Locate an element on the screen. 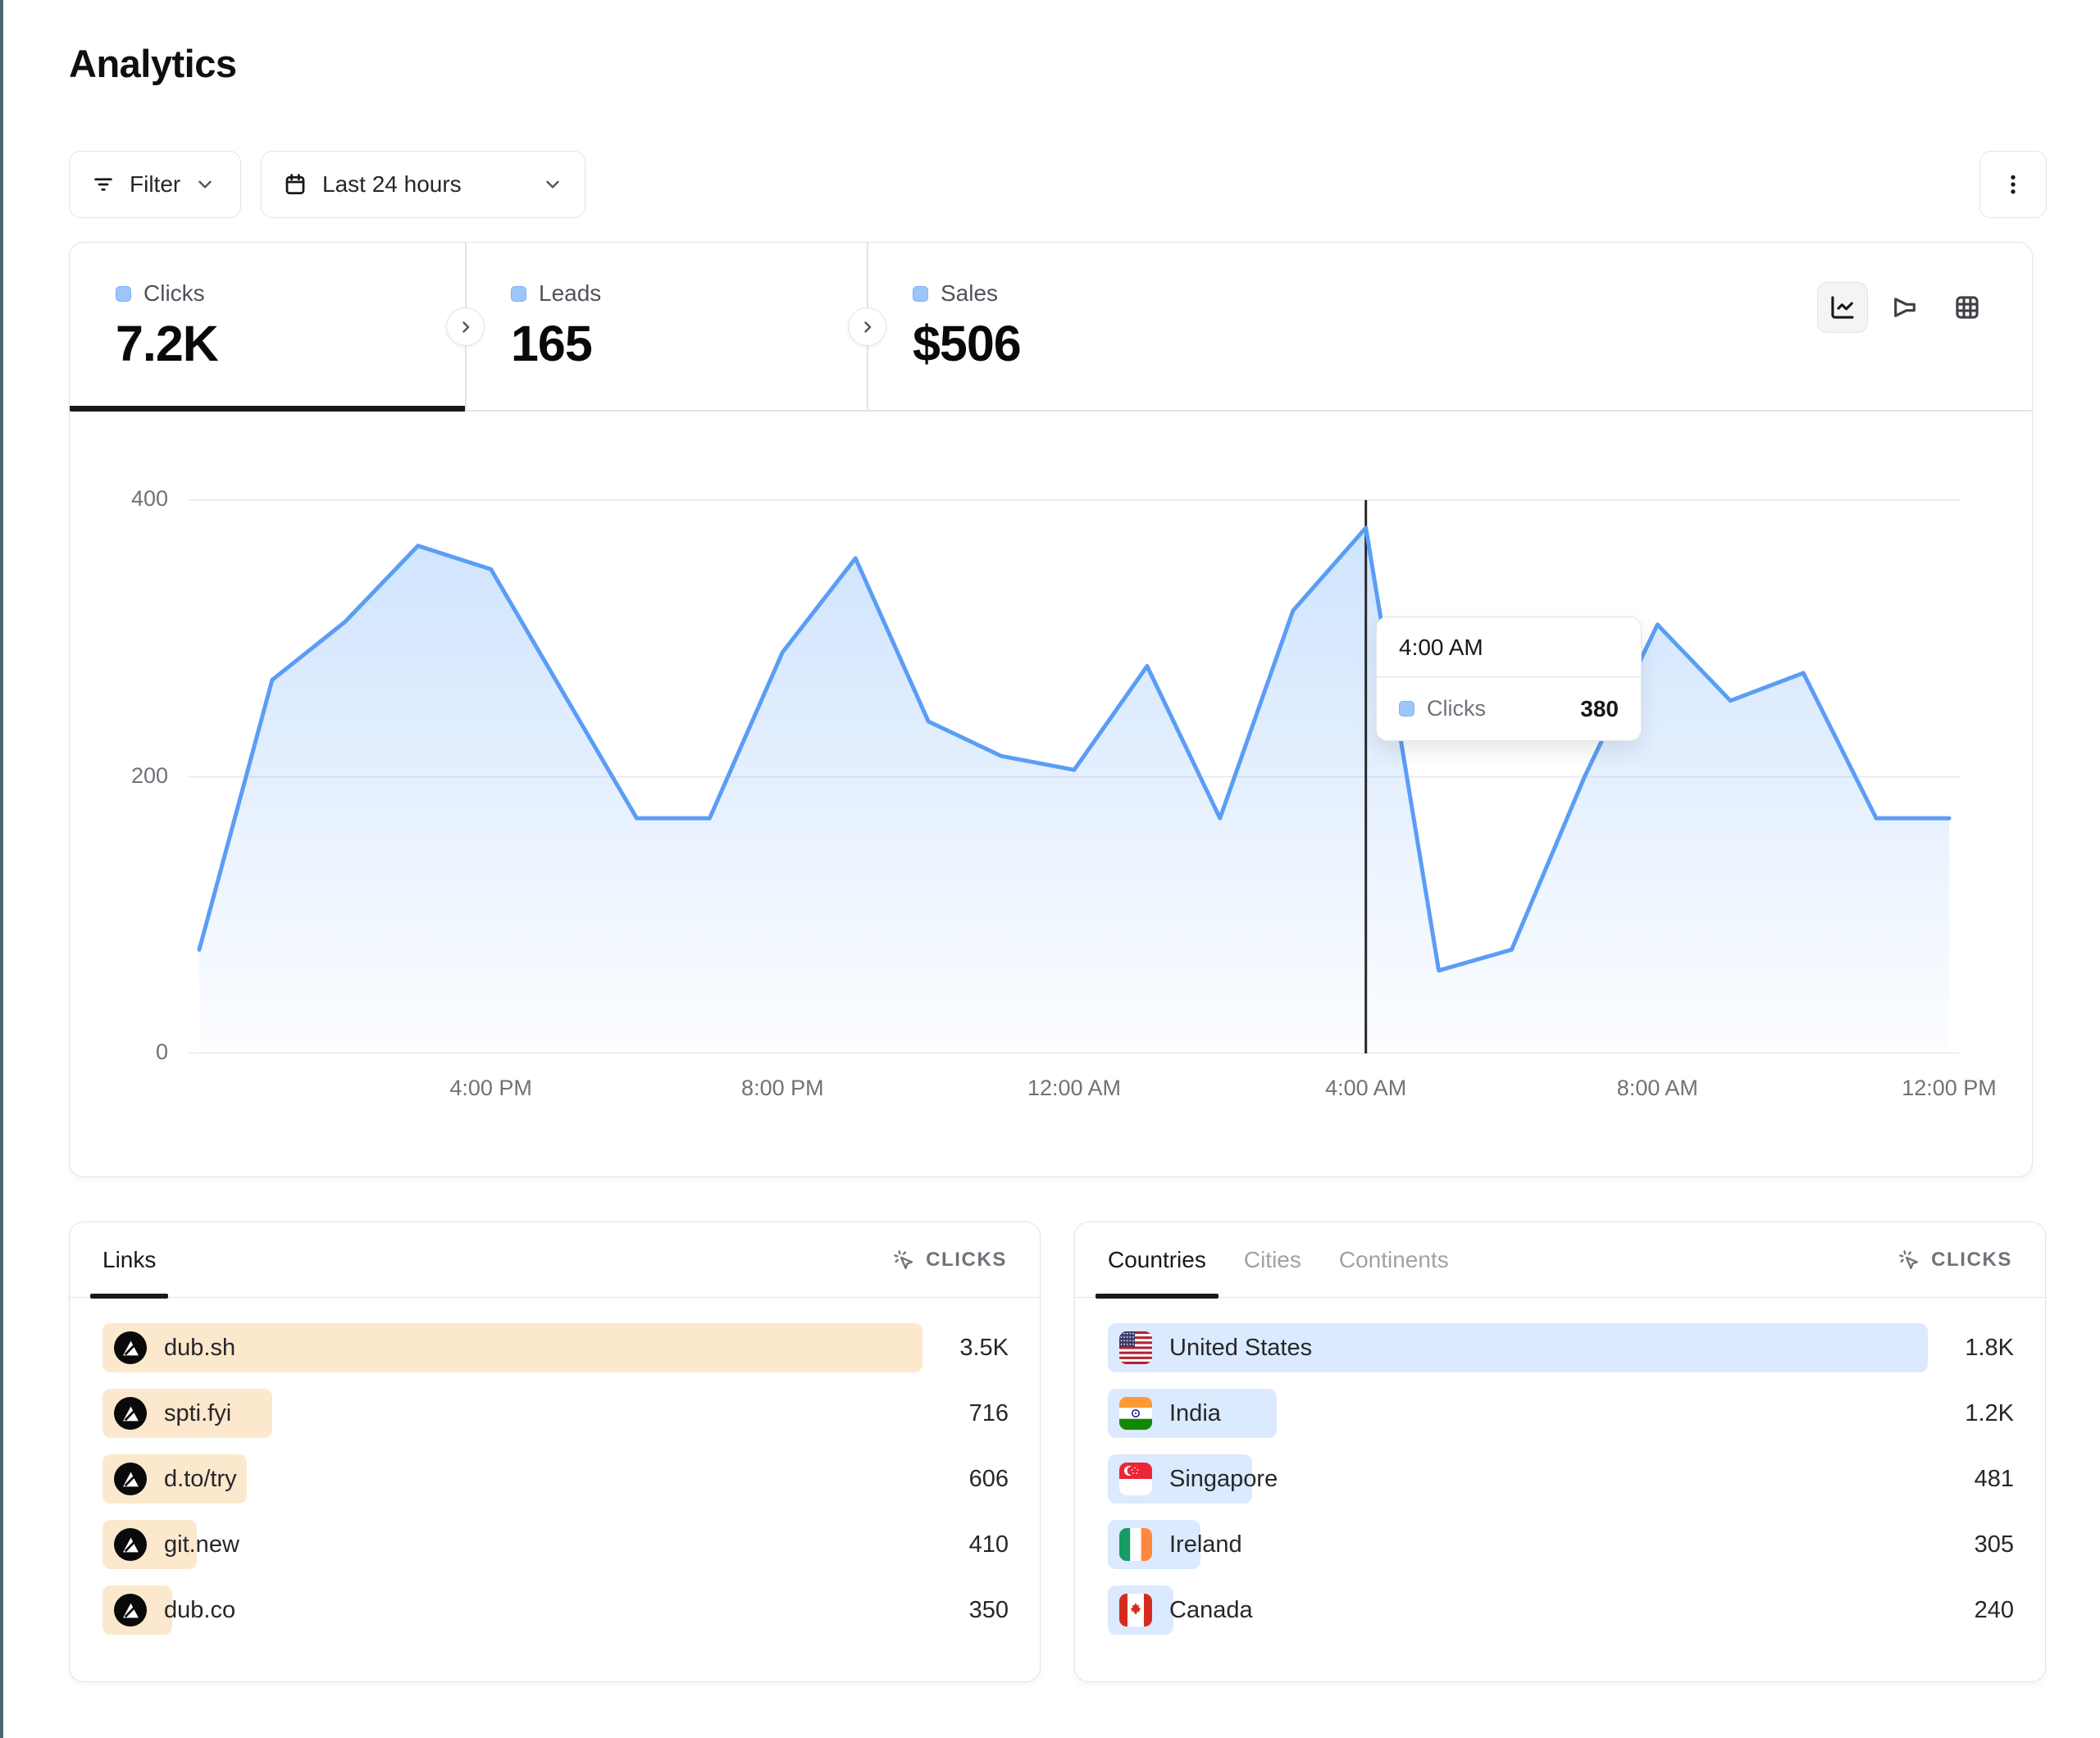  flag-icon-in is located at coordinates (1135, 1413).